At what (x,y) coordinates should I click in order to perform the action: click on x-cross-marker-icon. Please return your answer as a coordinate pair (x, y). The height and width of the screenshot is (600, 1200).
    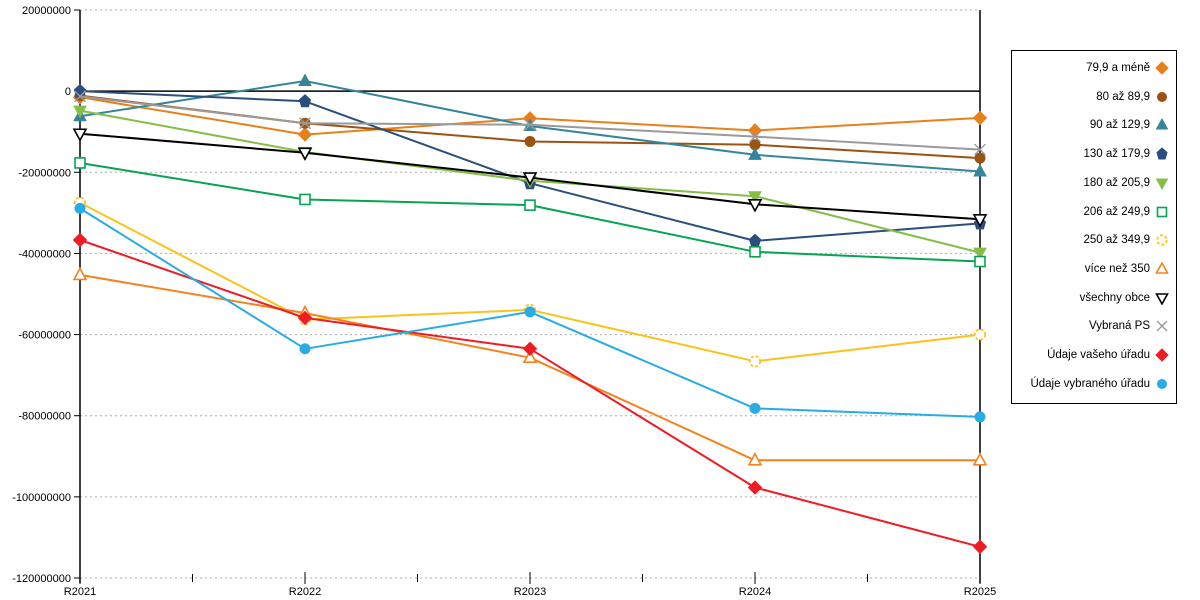
    Looking at the image, I should click on (1162, 326).